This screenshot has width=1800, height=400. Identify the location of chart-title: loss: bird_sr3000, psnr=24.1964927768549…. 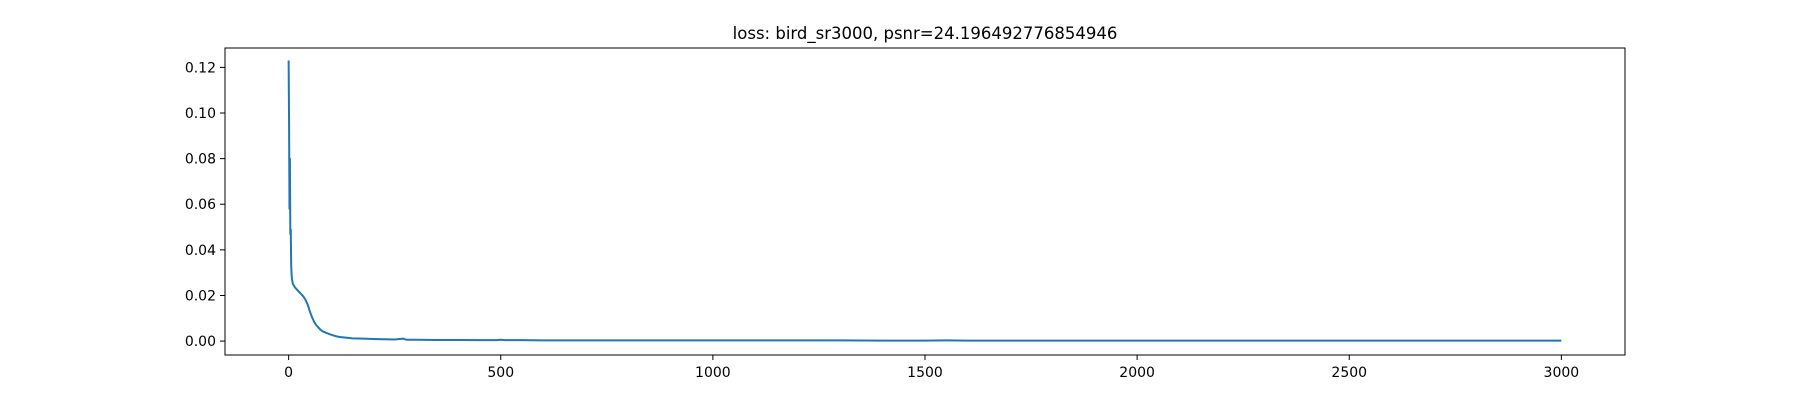
(925, 34).